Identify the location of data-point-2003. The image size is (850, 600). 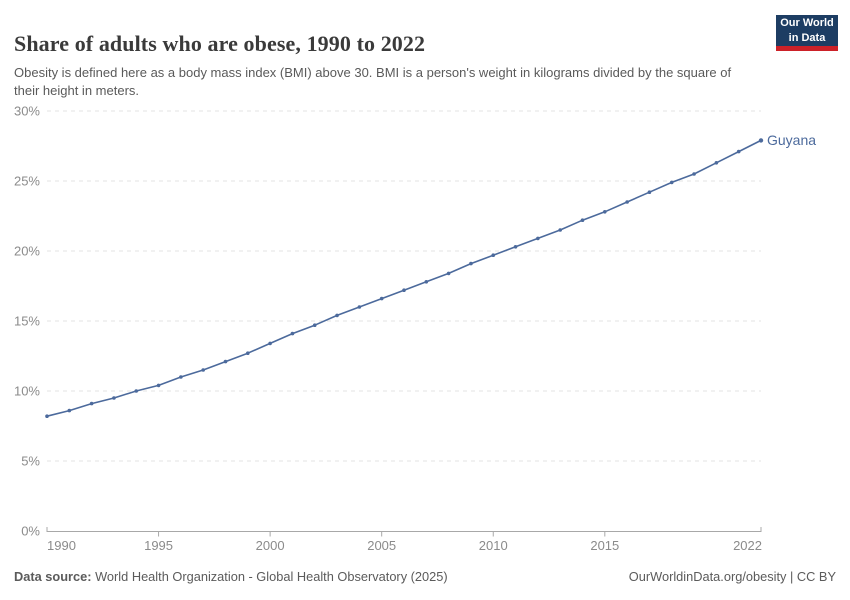
(337, 315).